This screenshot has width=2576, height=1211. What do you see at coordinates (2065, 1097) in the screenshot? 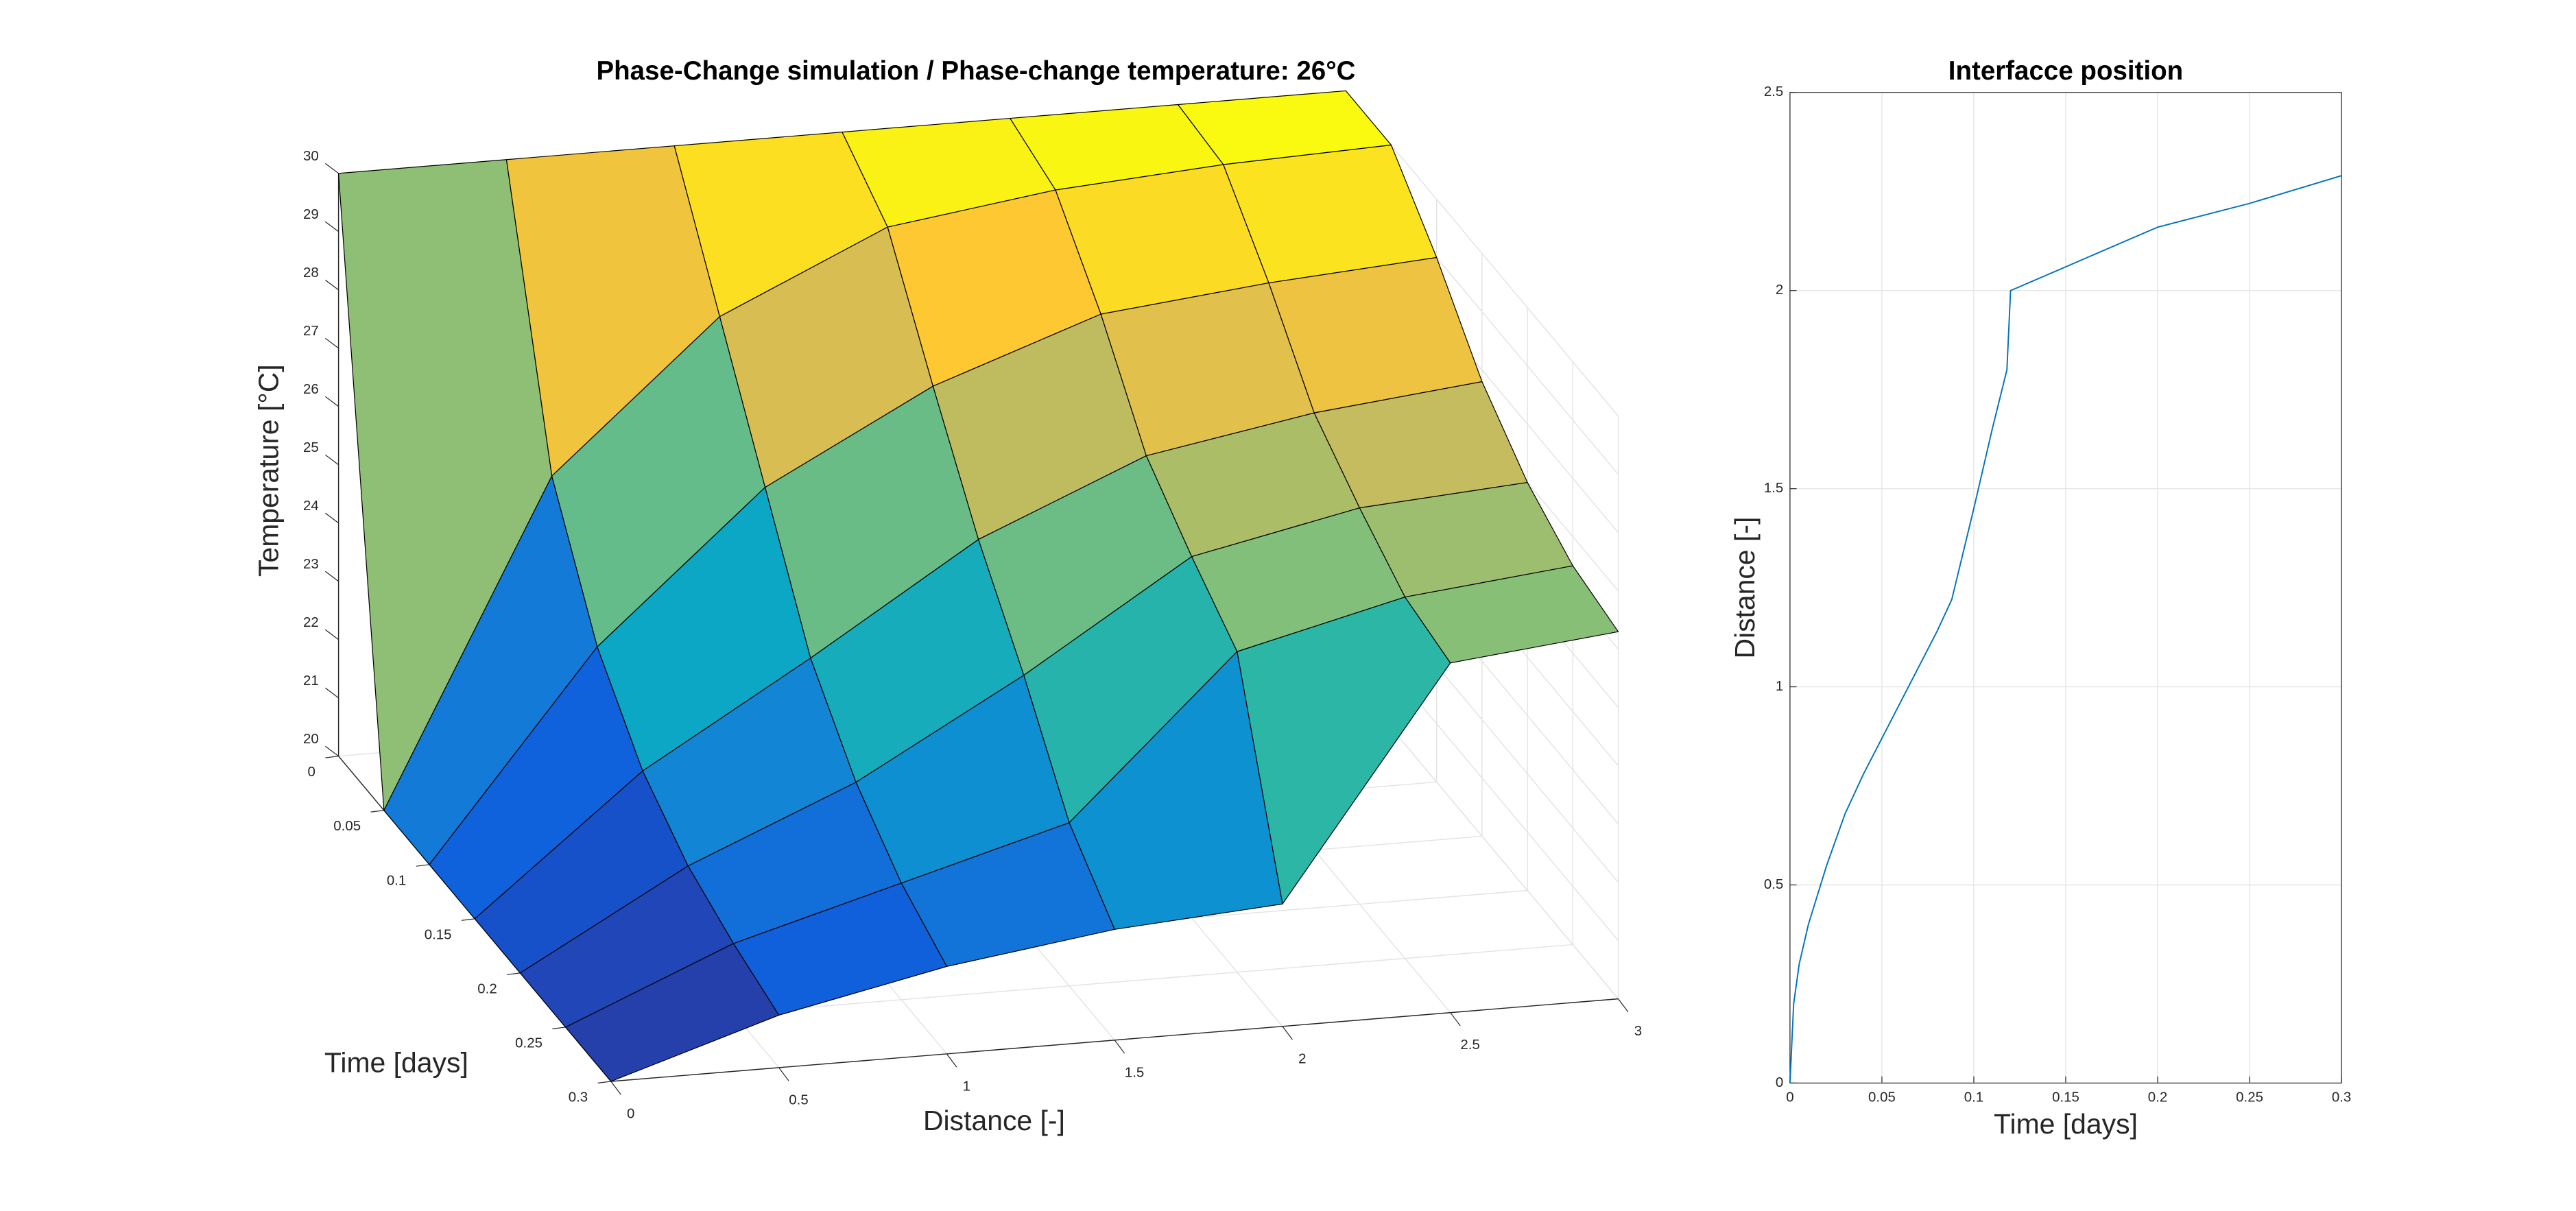
I see `x-tick-label: 0.15` at bounding box center [2065, 1097].